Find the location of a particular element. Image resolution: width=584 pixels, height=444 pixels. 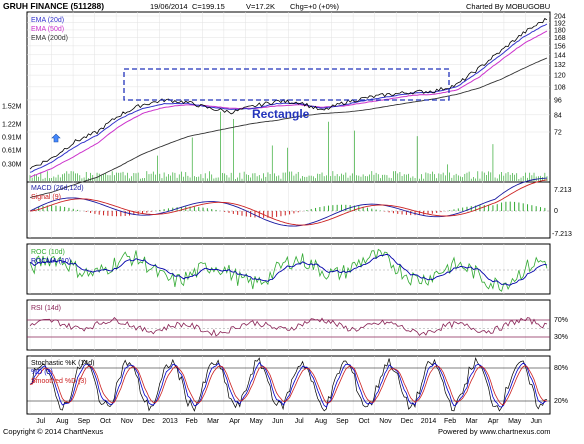

macd-tick-top: 7.213 is located at coordinates (563, 190).